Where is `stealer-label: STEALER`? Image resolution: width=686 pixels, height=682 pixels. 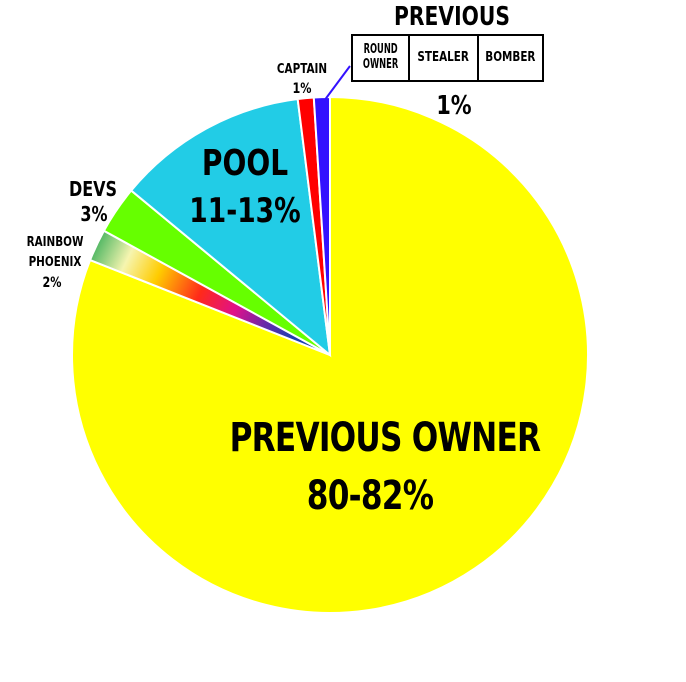 stealer-label: STEALER is located at coordinates (443, 57).